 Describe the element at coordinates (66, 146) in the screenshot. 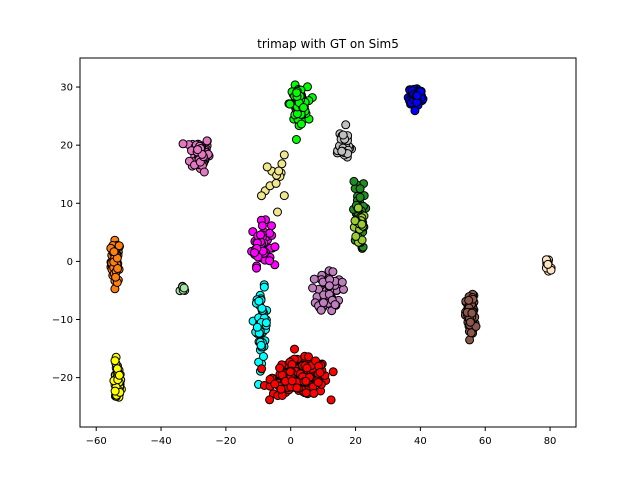

I see `y-tick-label: 20` at that location.